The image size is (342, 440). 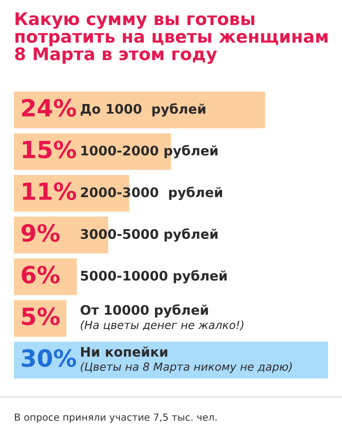 What do you see at coordinates (149, 235) in the screenshot?
I see `y-tick-label: 3000-5000 рублей` at bounding box center [149, 235].